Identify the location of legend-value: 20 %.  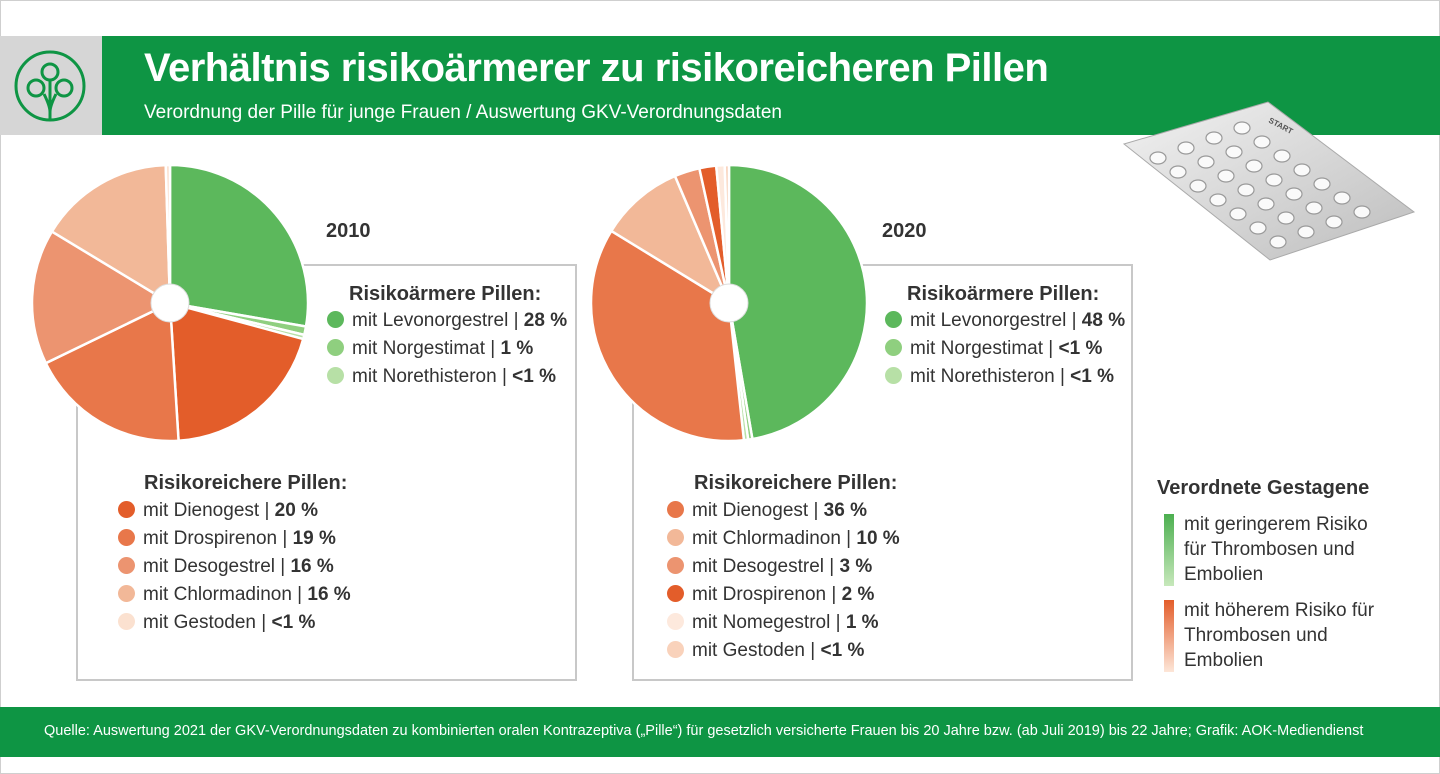
(296, 510).